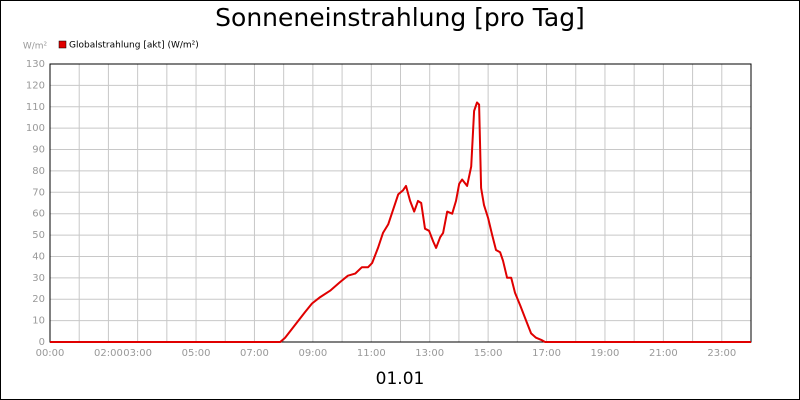  Describe the element at coordinates (254, 353) in the screenshot. I see `x-tick-label: 07:00` at that location.